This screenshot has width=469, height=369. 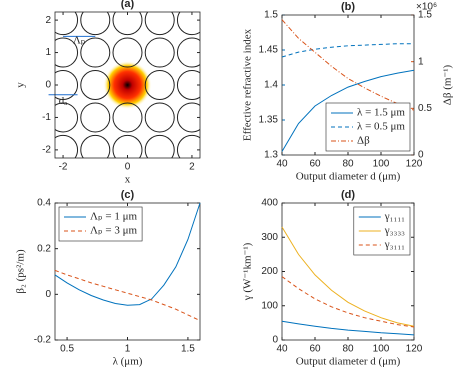 I want to click on legend: Λₚ = 1 μm Λₚ = 3 μm, so click(x=100, y=224).